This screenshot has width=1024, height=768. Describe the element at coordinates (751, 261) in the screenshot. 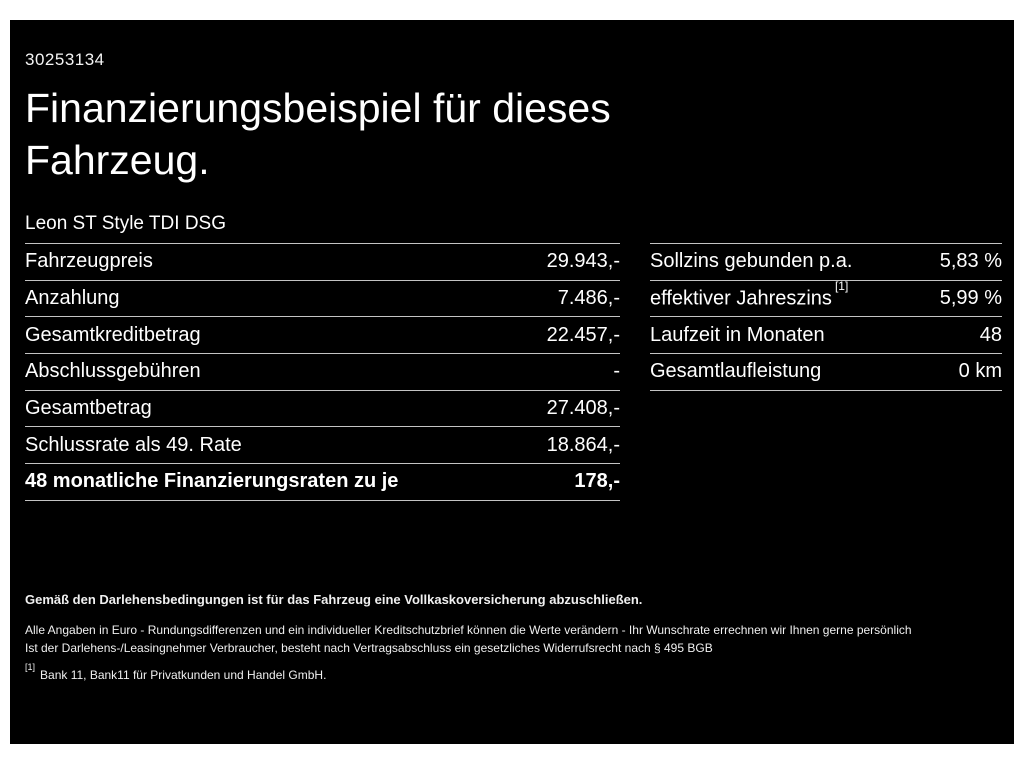

I see `row-label: Sollzins gebunden p.a.` at that location.